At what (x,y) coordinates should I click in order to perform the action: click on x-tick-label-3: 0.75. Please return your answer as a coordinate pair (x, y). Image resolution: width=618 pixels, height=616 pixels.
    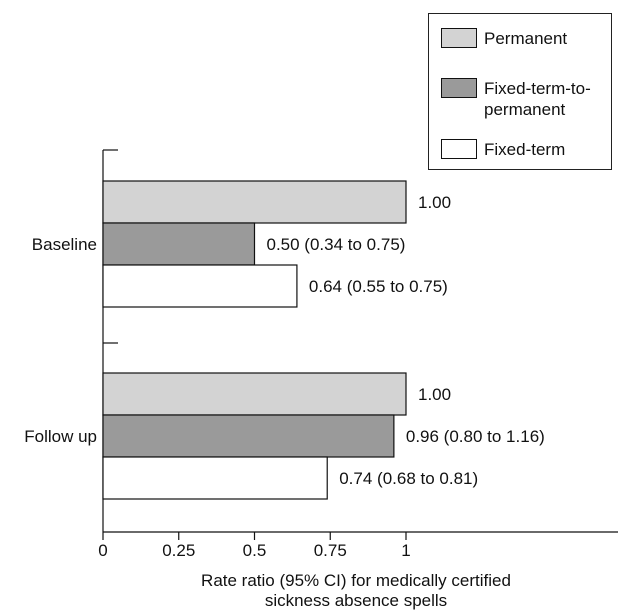
    Looking at the image, I should click on (330, 550).